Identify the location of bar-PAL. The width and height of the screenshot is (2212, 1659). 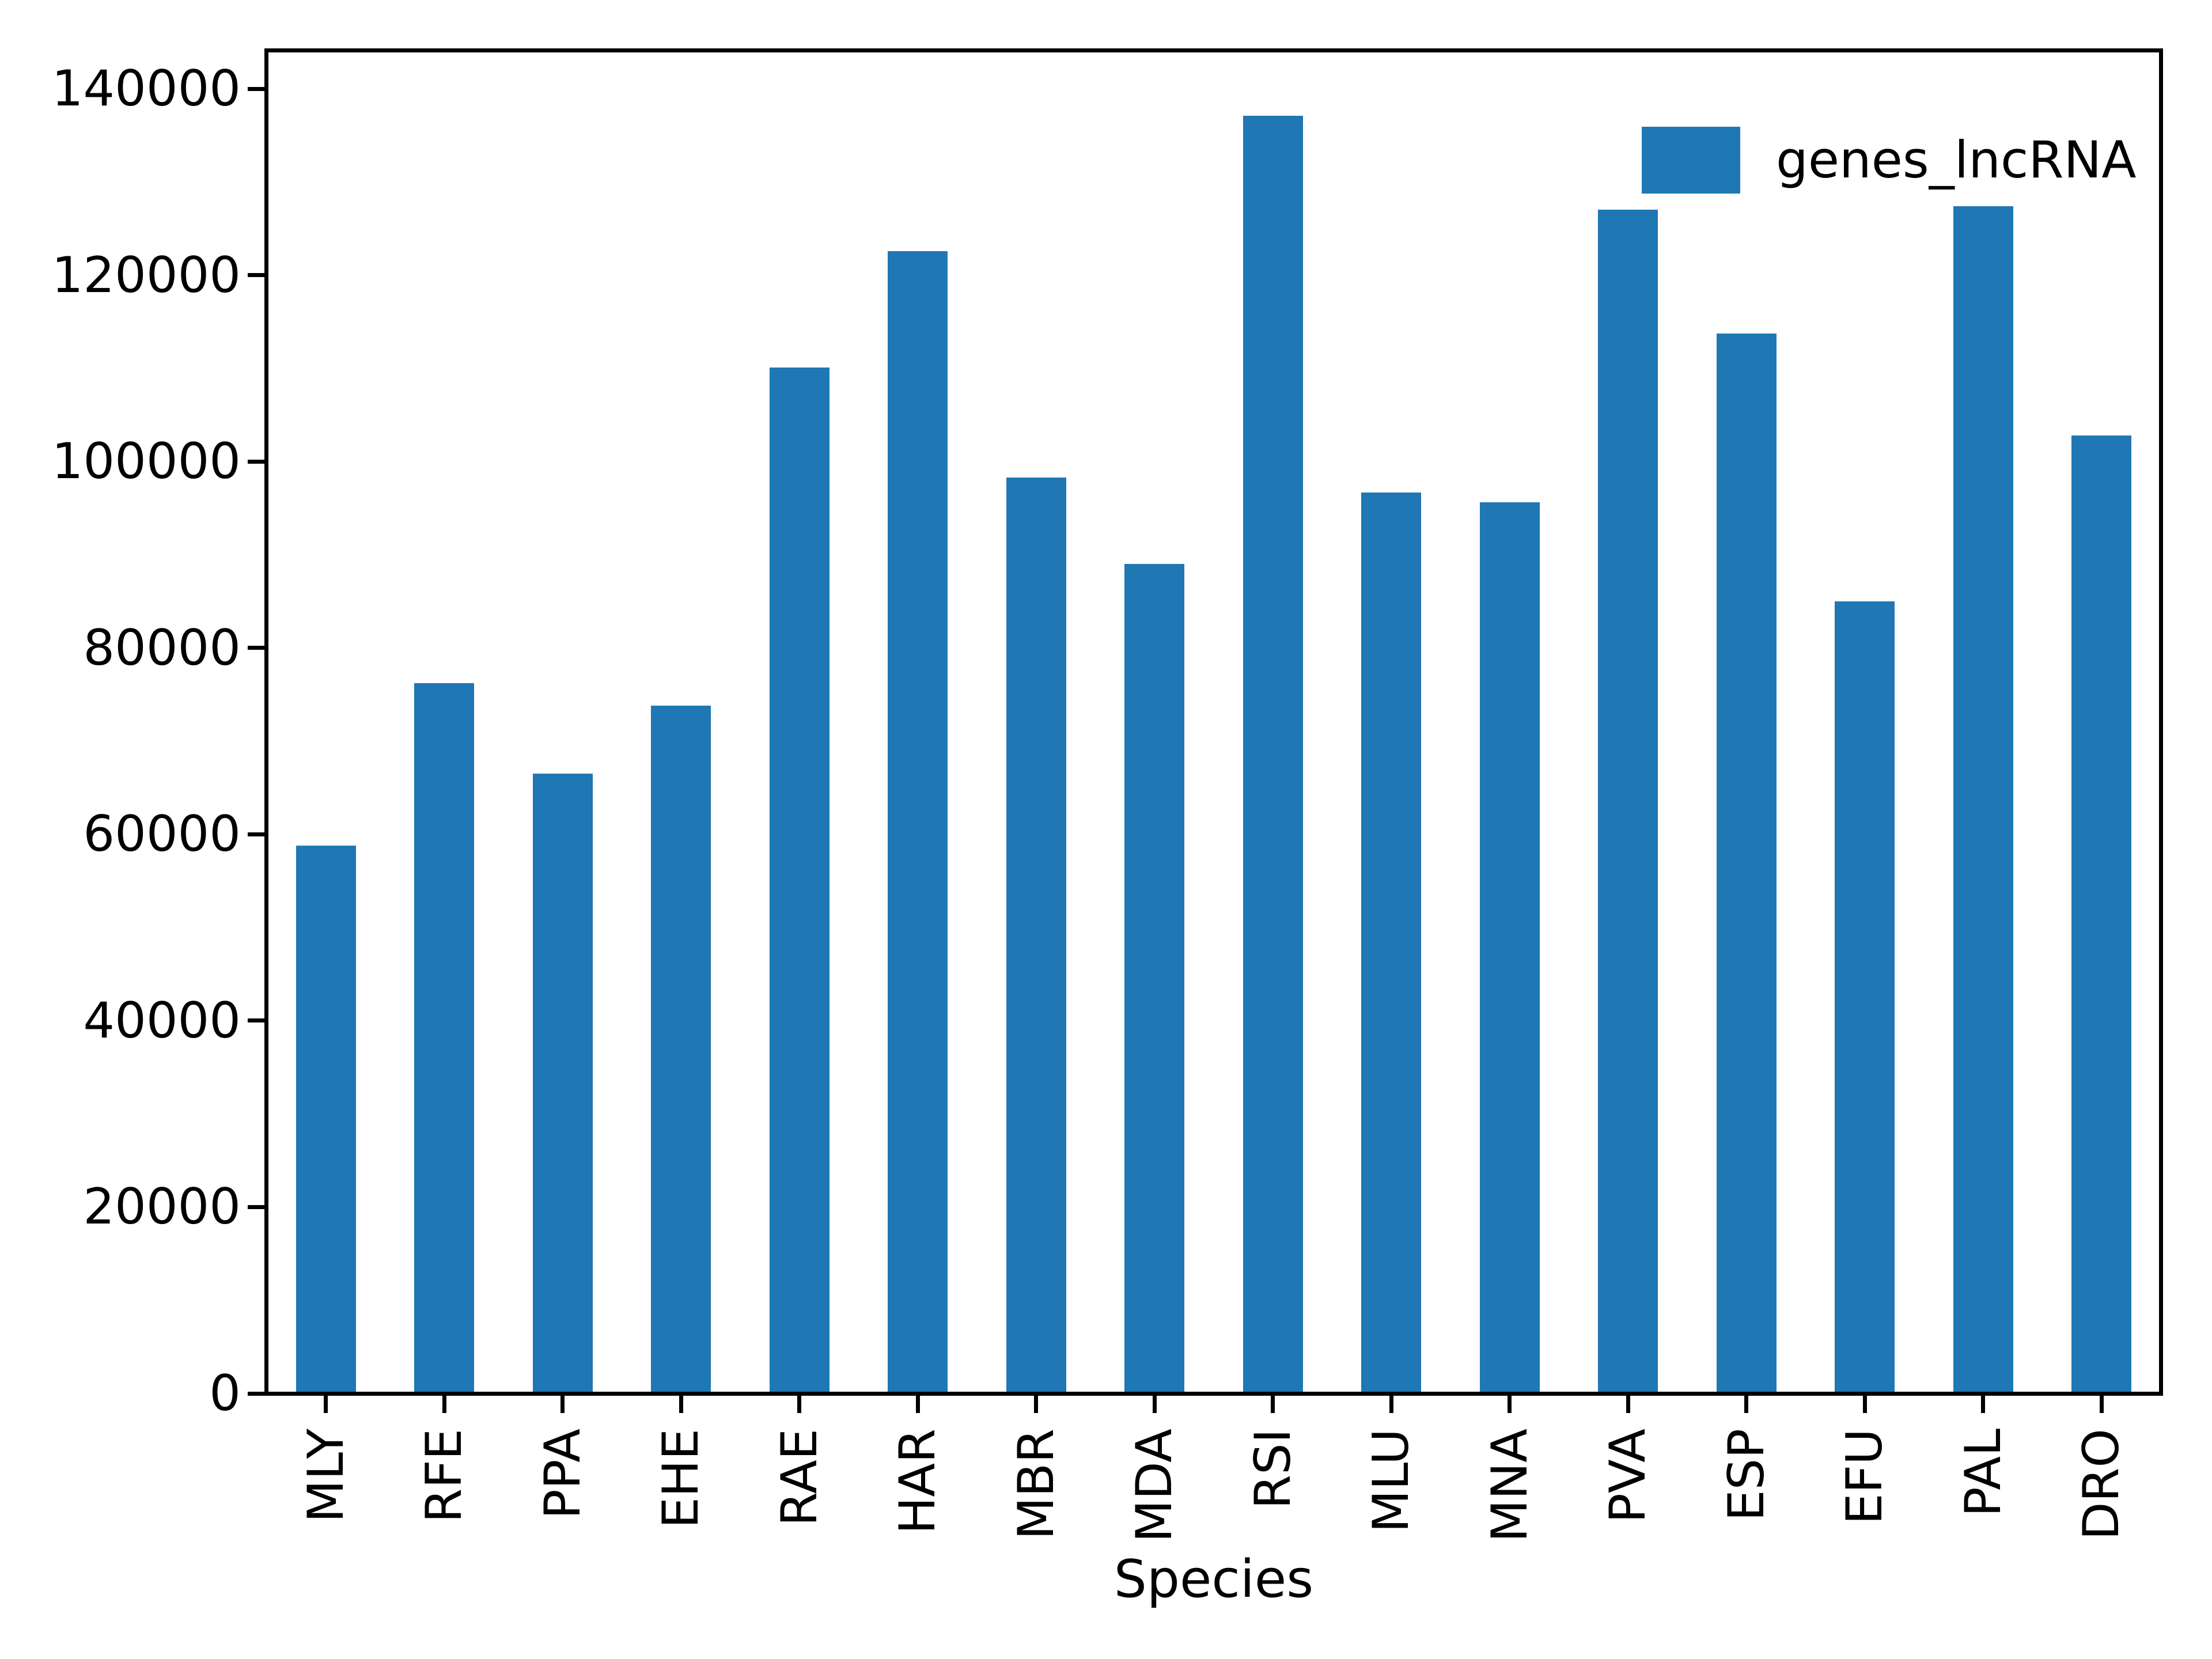
(1983, 799).